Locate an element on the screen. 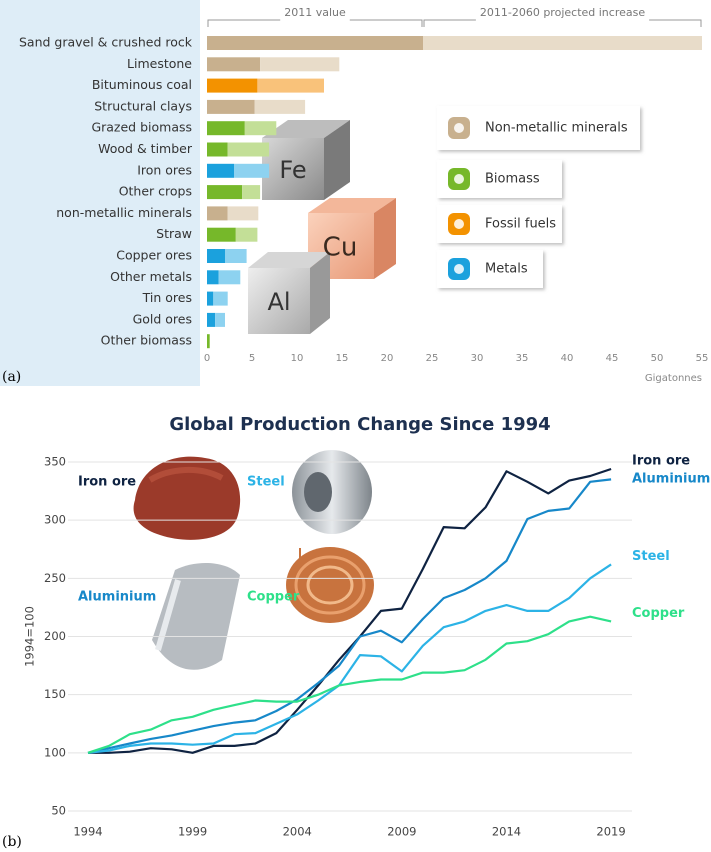 The image size is (711, 852). category-label: Sand gravel & crushed rock is located at coordinates (106, 42).